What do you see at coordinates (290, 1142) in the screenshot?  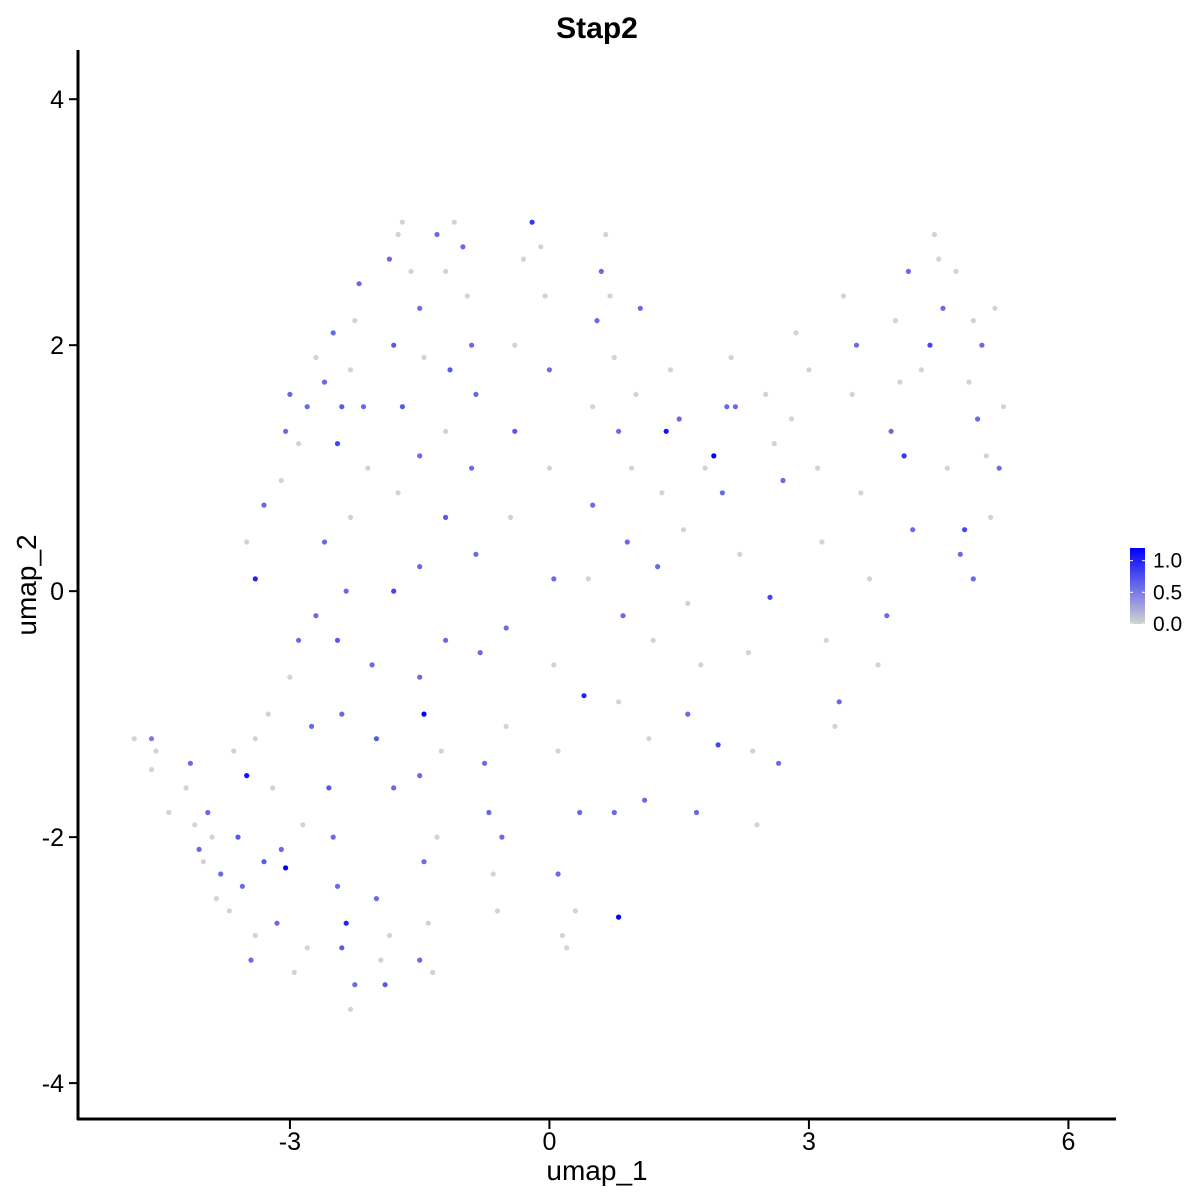 I see `x-tick-label: -3` at bounding box center [290, 1142].